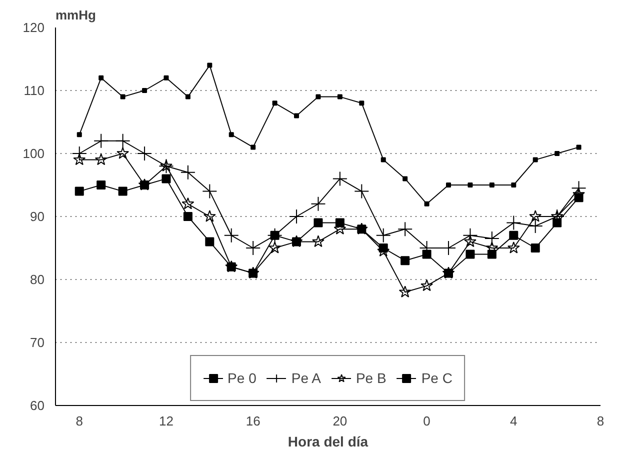 Image resolution: width=624 pixels, height=456 pixels. Describe the element at coordinates (242, 378) in the screenshot. I see `legend-label: Pe 0` at that location.